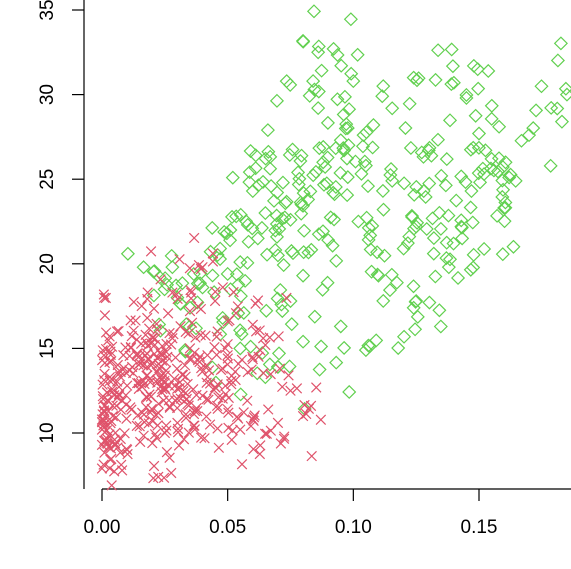 This screenshot has height=569, width=571. What do you see at coordinates (47, 10) in the screenshot?
I see `y-tick-label: 35` at bounding box center [47, 10].